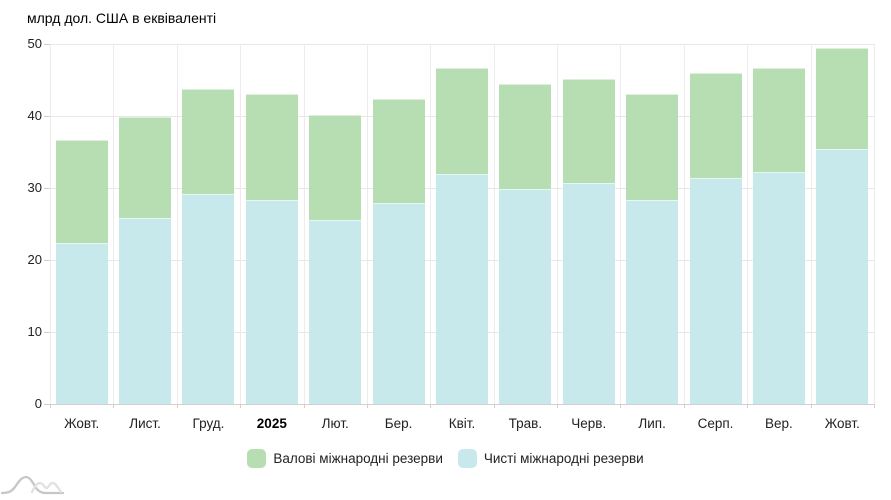  Describe the element at coordinates (34, 331) in the screenshot. I see `y-axis-label: 10` at that location.